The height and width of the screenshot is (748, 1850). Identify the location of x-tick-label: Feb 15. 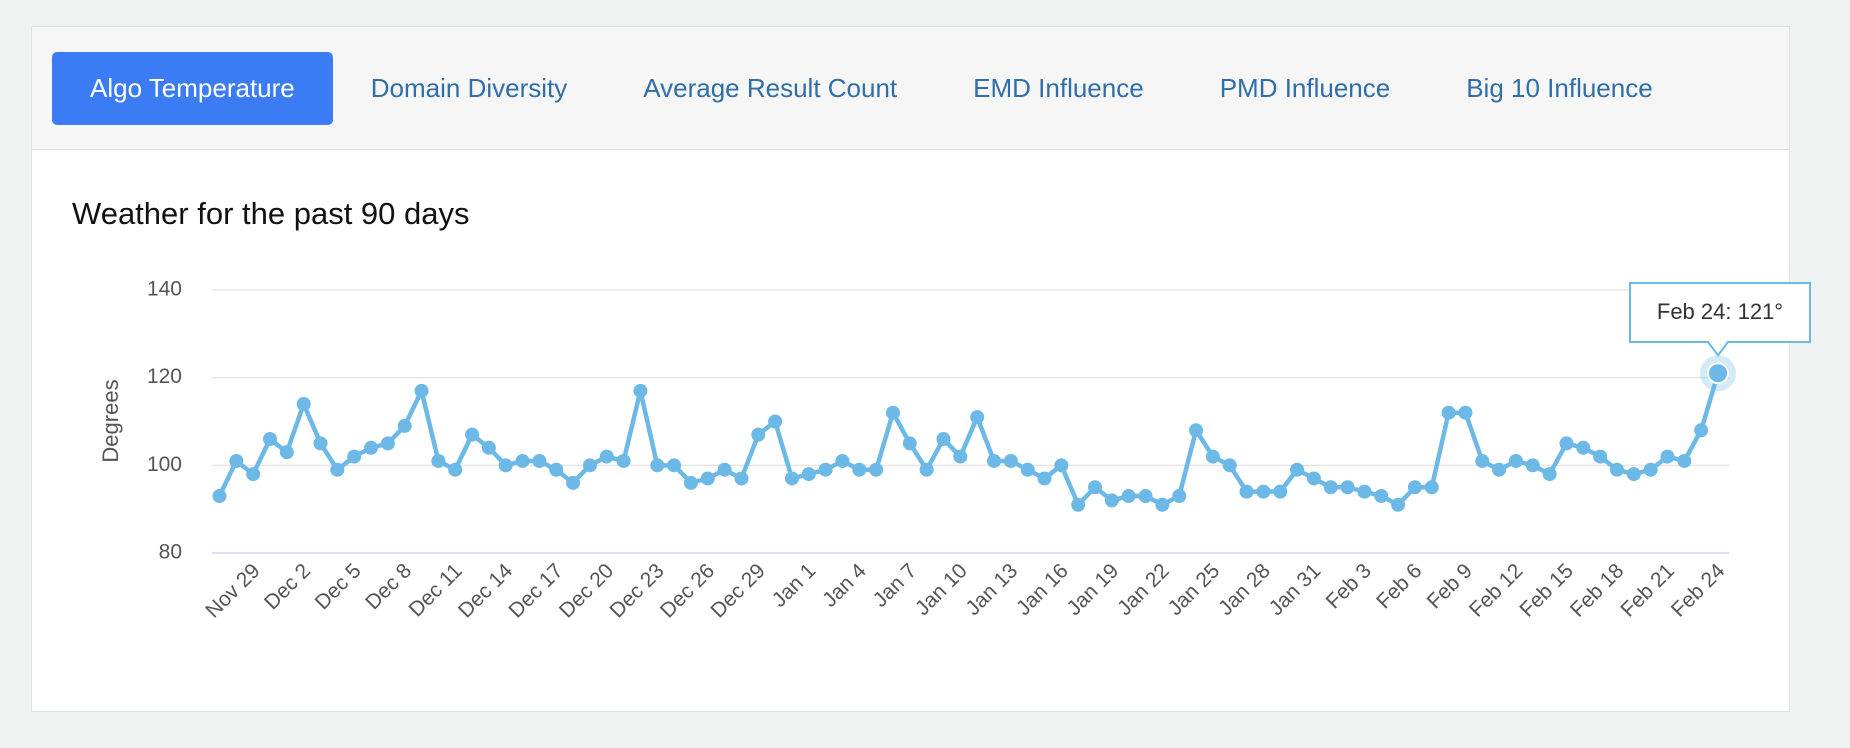
(1546, 590).